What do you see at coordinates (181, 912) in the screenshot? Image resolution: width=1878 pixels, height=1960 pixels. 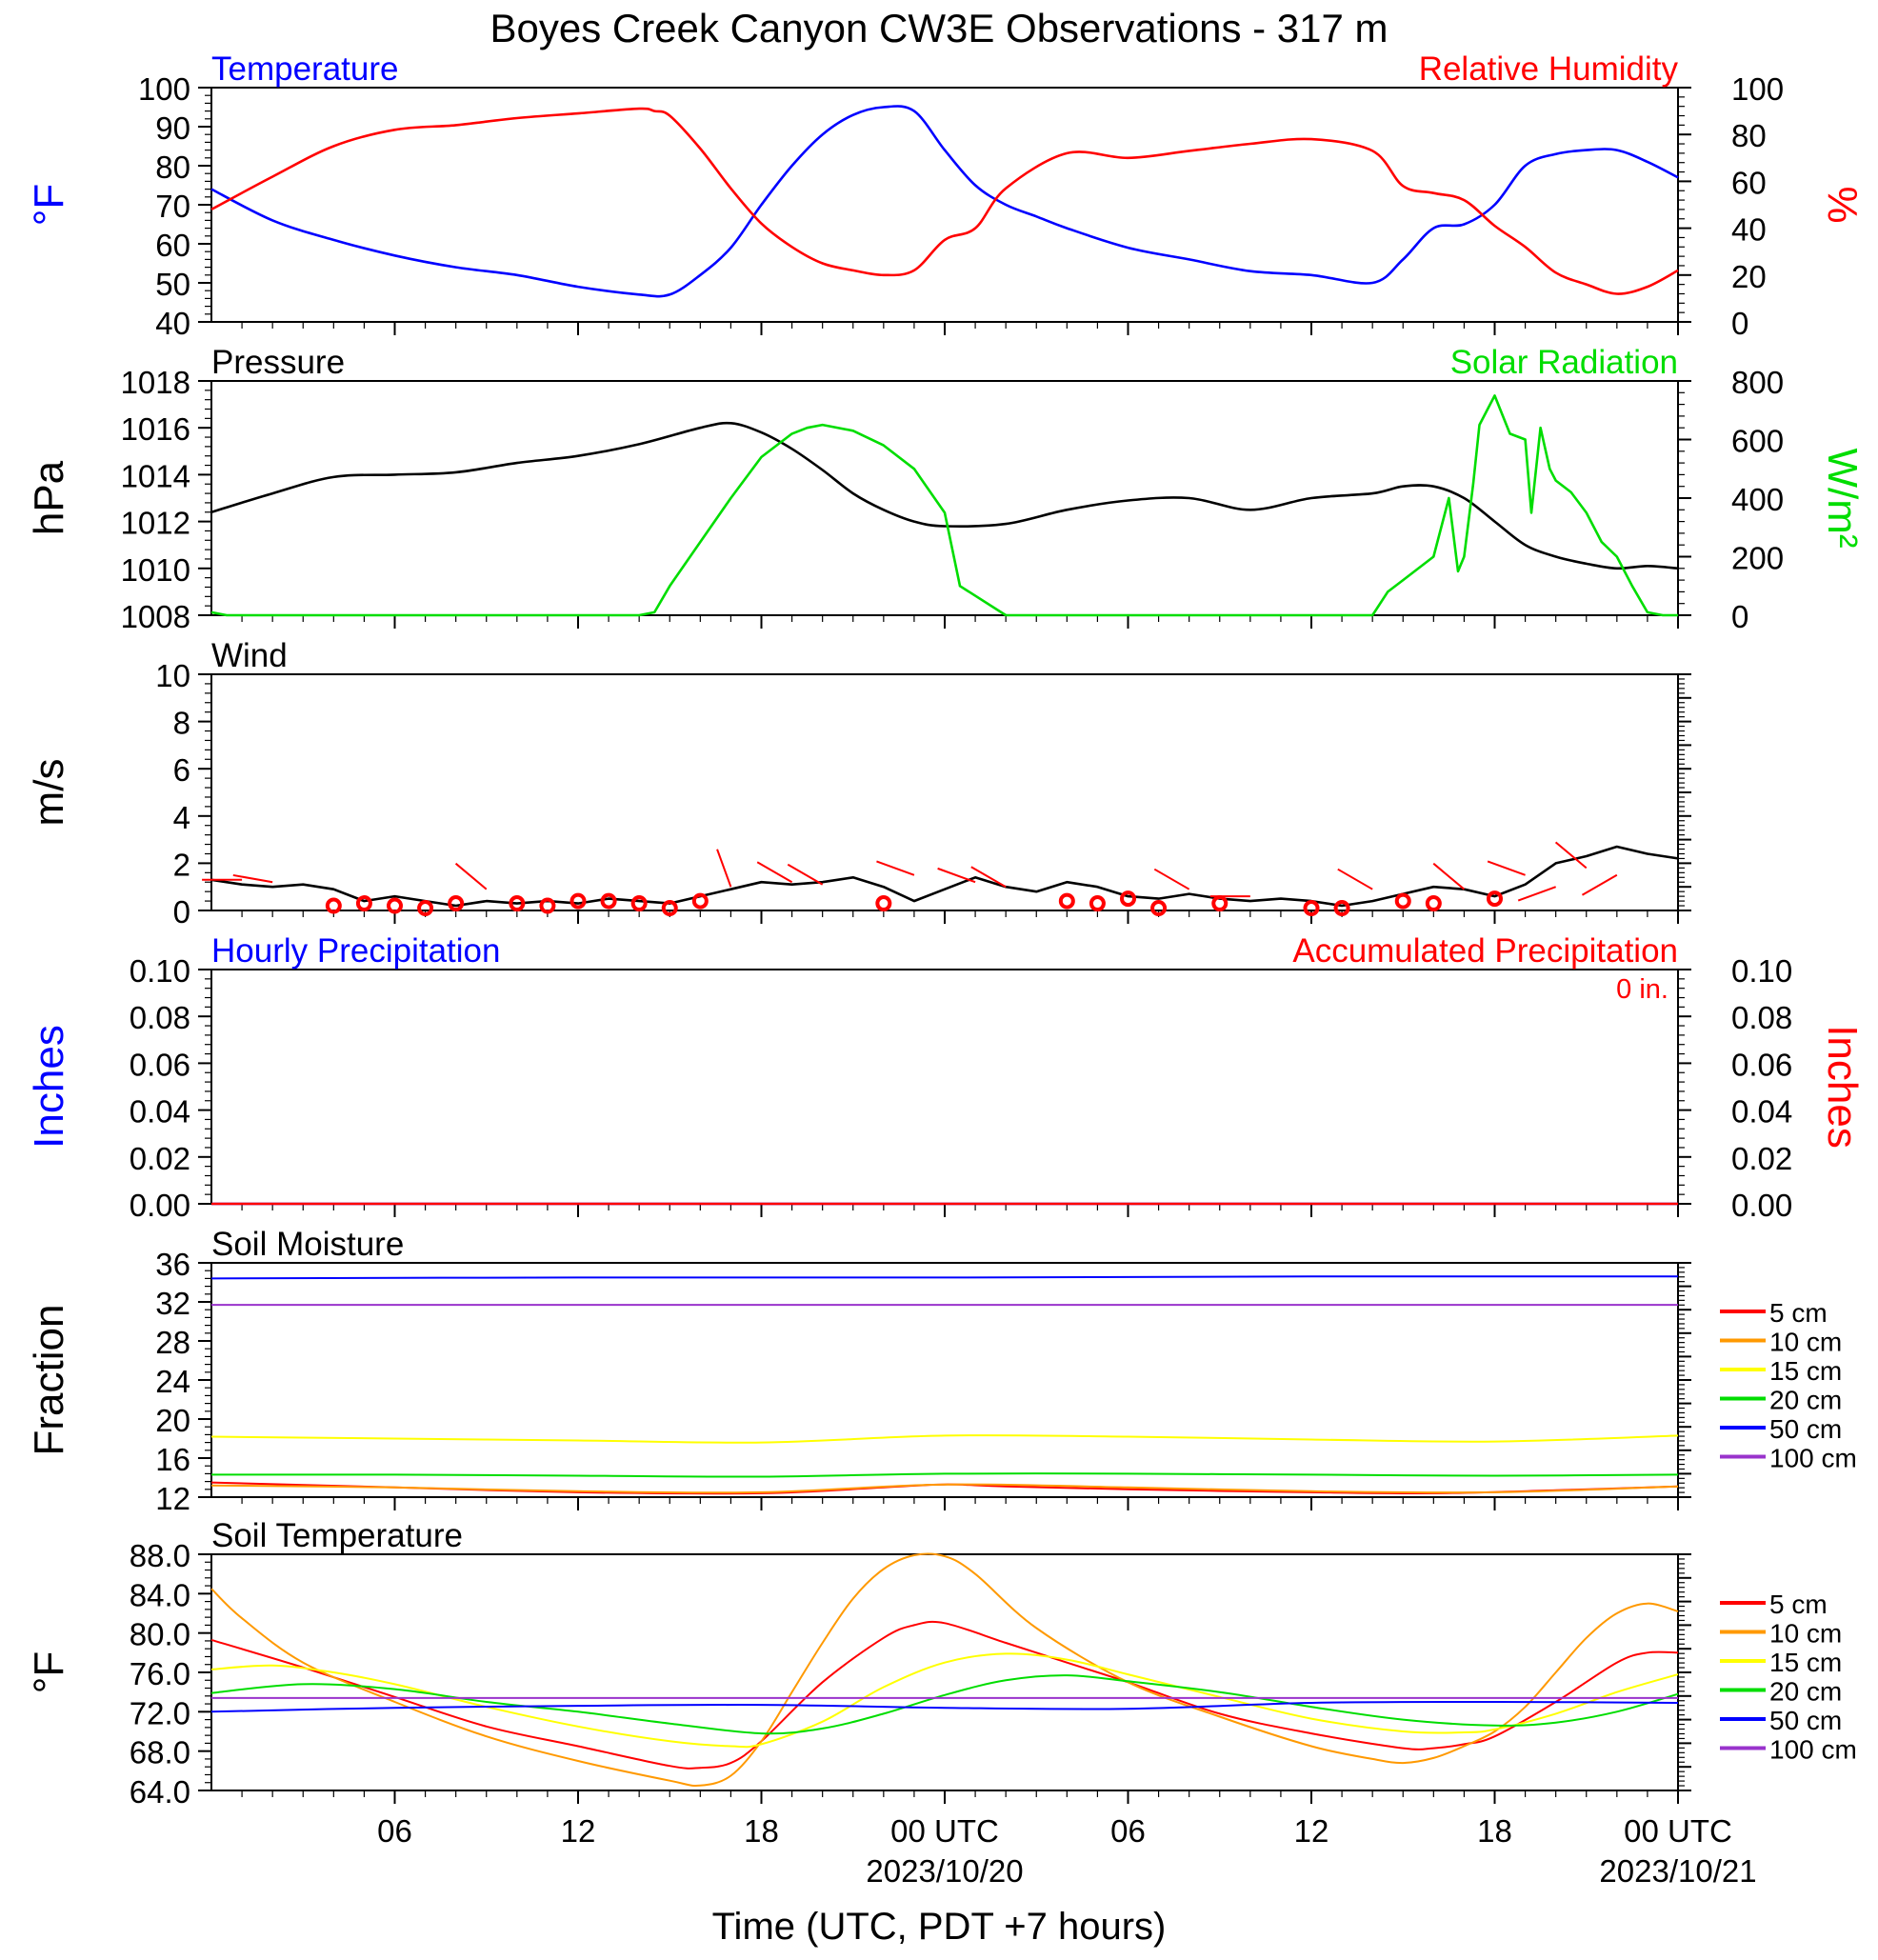 I see `y-tick-label-left: 0` at bounding box center [181, 912].